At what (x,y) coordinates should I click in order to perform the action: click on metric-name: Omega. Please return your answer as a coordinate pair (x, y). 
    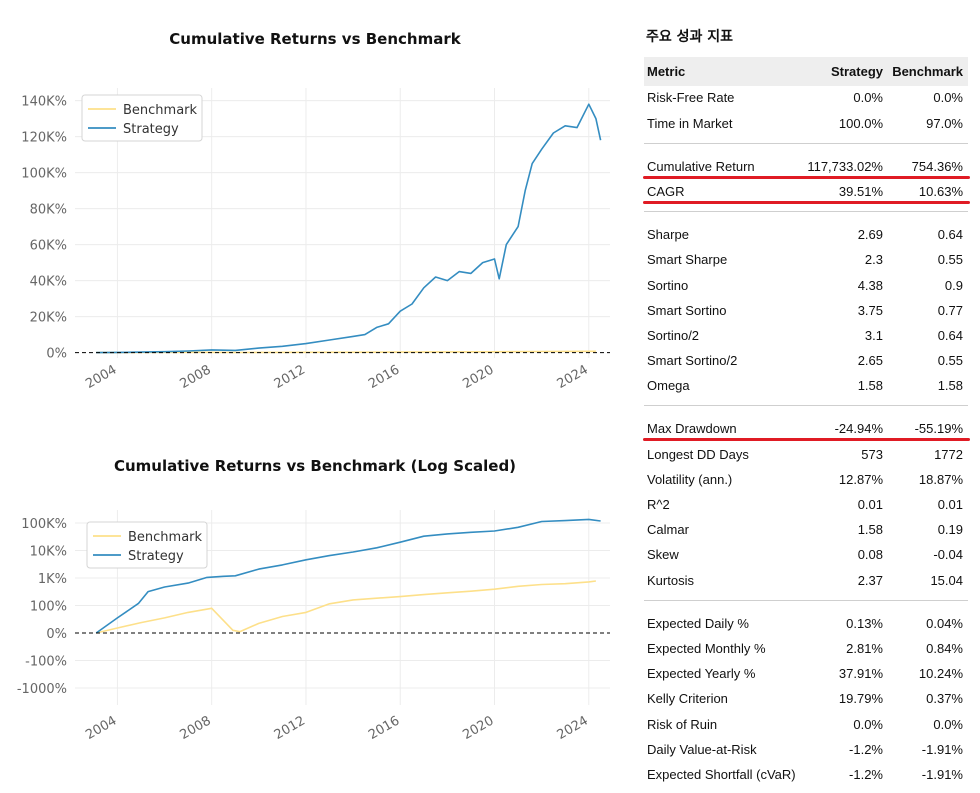
    Looking at the image, I should click on (668, 385).